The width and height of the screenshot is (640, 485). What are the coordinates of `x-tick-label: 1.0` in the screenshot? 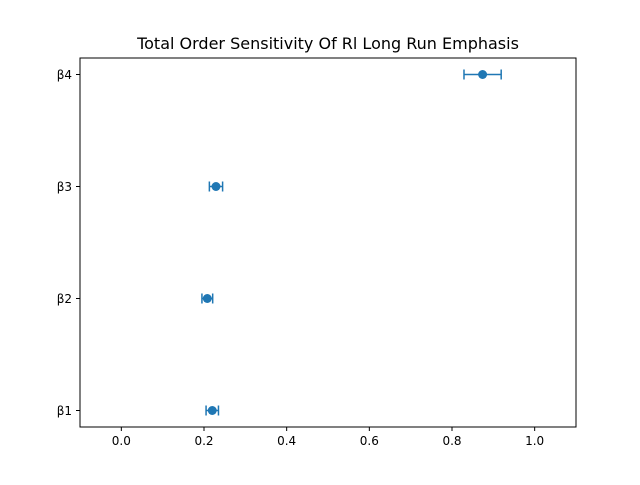 It's located at (534, 441).